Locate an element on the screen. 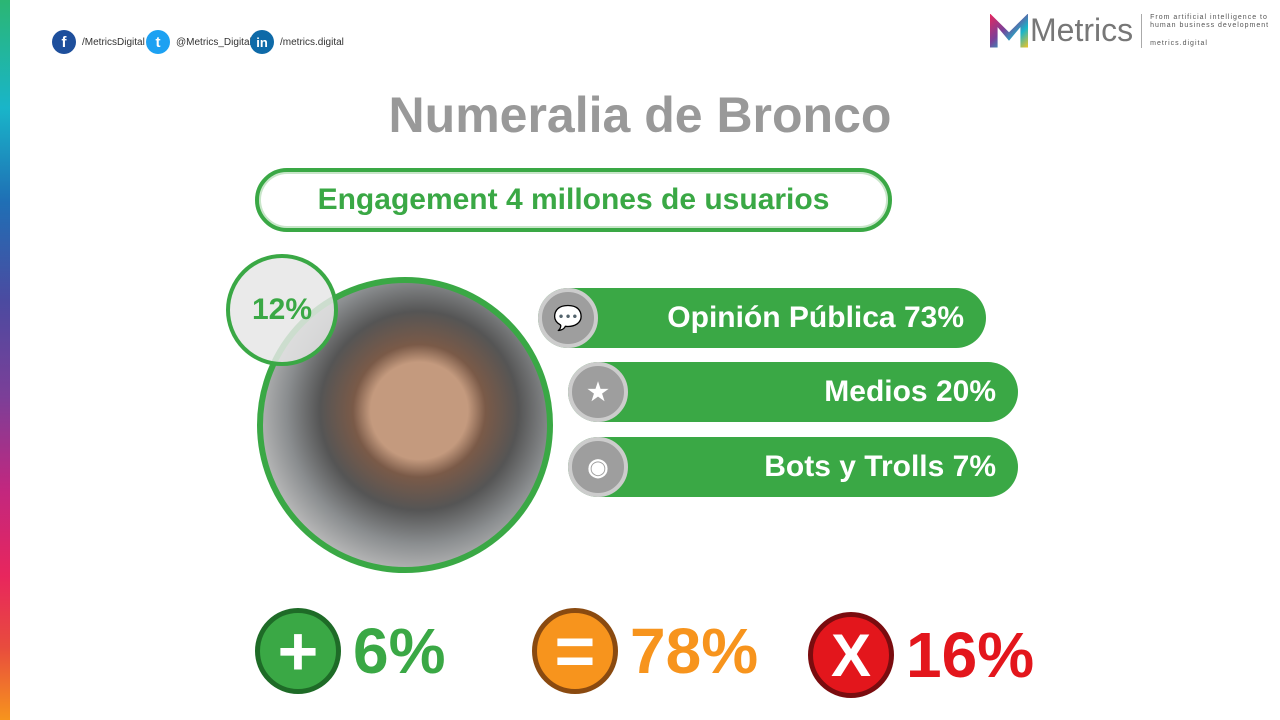 This screenshot has height=720, width=1280. robot-icon: ◉ is located at coordinates (598, 467).